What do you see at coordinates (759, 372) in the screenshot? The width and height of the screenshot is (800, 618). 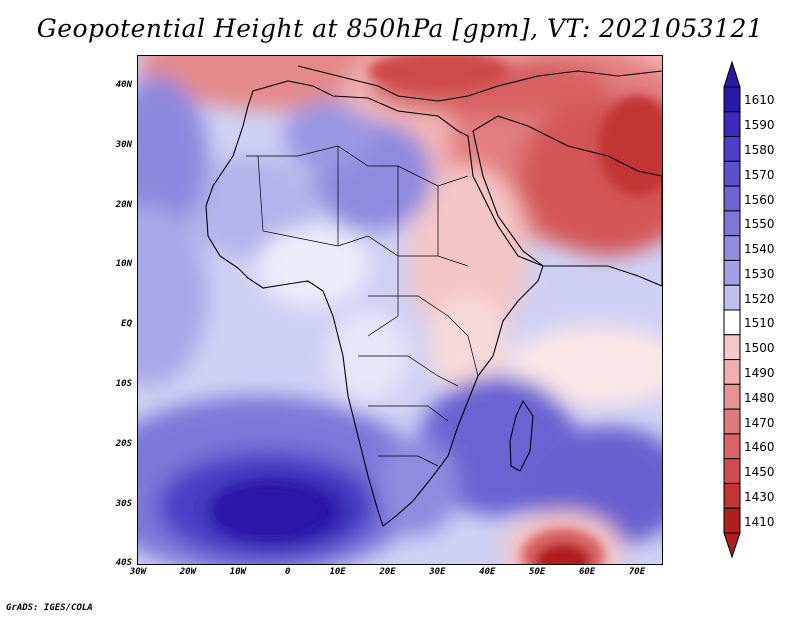 I see `colorbar-label: 1490` at bounding box center [759, 372].